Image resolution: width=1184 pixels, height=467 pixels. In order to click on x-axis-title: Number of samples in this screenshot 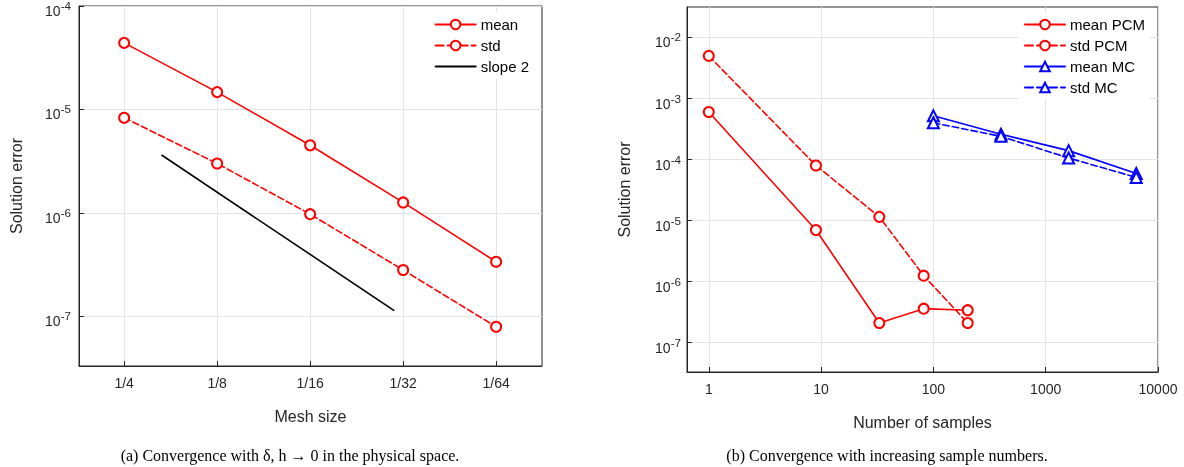, I will do `click(922, 422)`.